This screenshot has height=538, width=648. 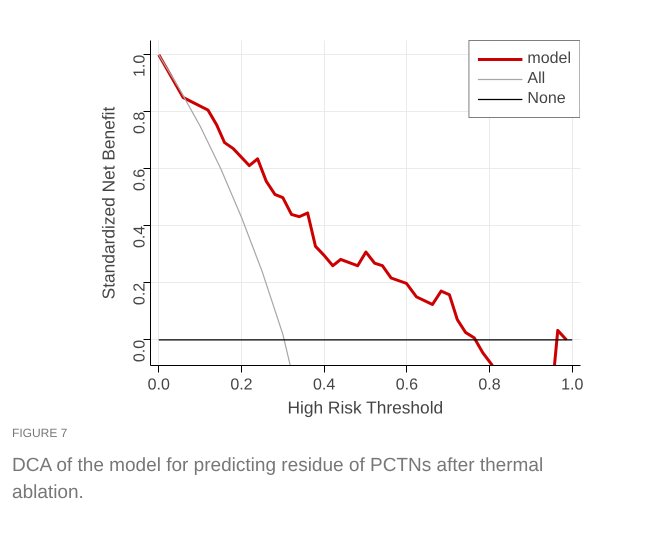 I want to click on y-tick-label: 0.6, so click(x=140, y=180).